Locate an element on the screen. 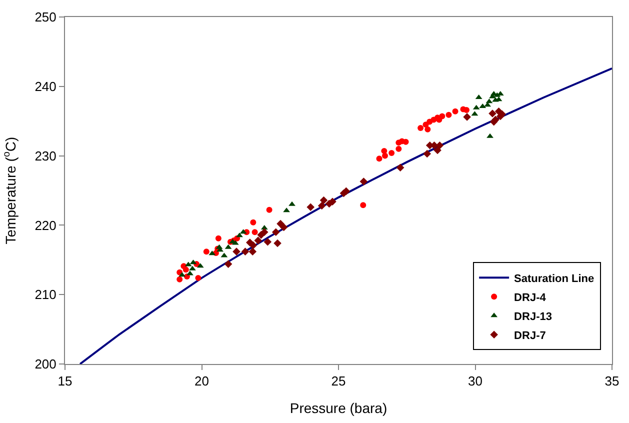  legend-label: DRJ-13 is located at coordinates (533, 316).